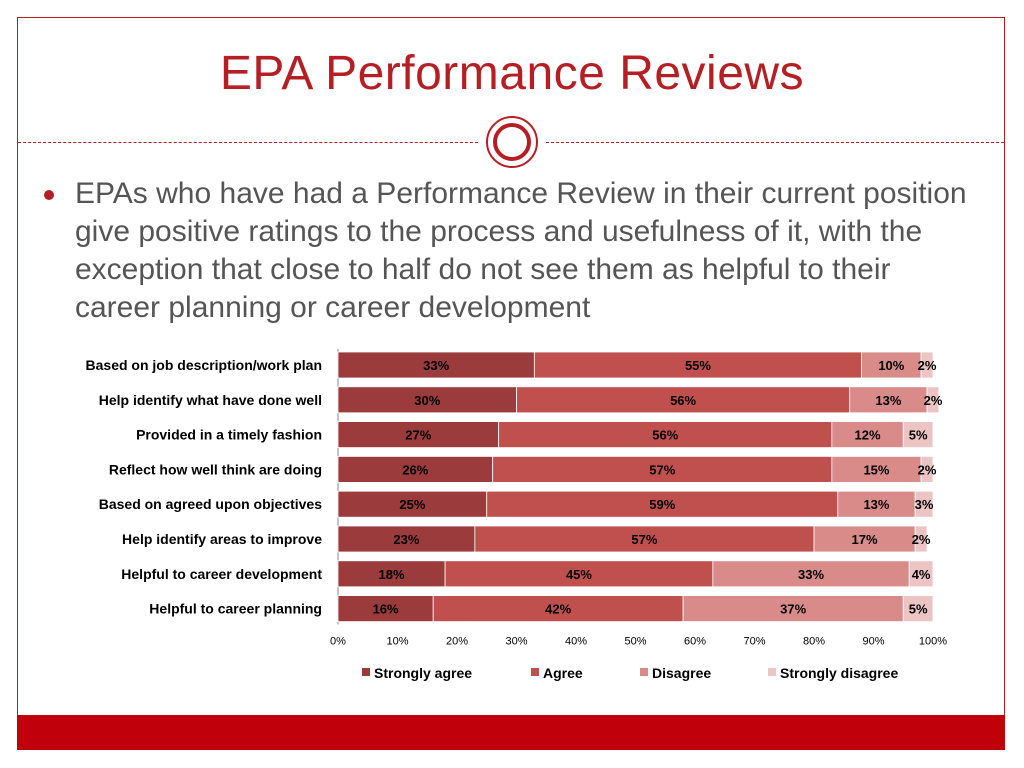 The image size is (1024, 768). I want to click on data-label: 10%, so click(891, 365).